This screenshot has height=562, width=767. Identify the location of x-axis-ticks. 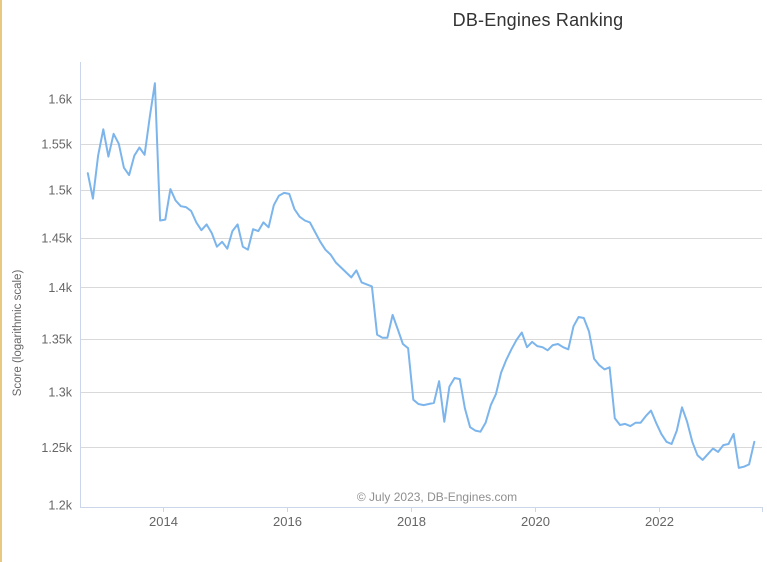
(463, 509).